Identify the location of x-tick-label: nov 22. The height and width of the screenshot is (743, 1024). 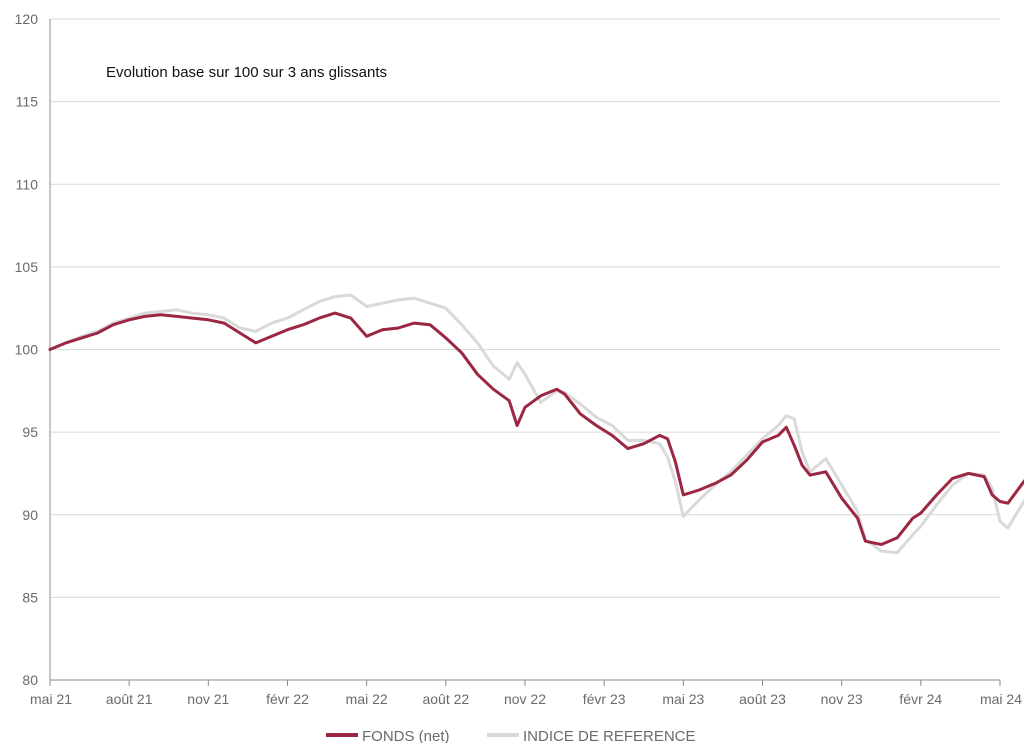
(525, 699).